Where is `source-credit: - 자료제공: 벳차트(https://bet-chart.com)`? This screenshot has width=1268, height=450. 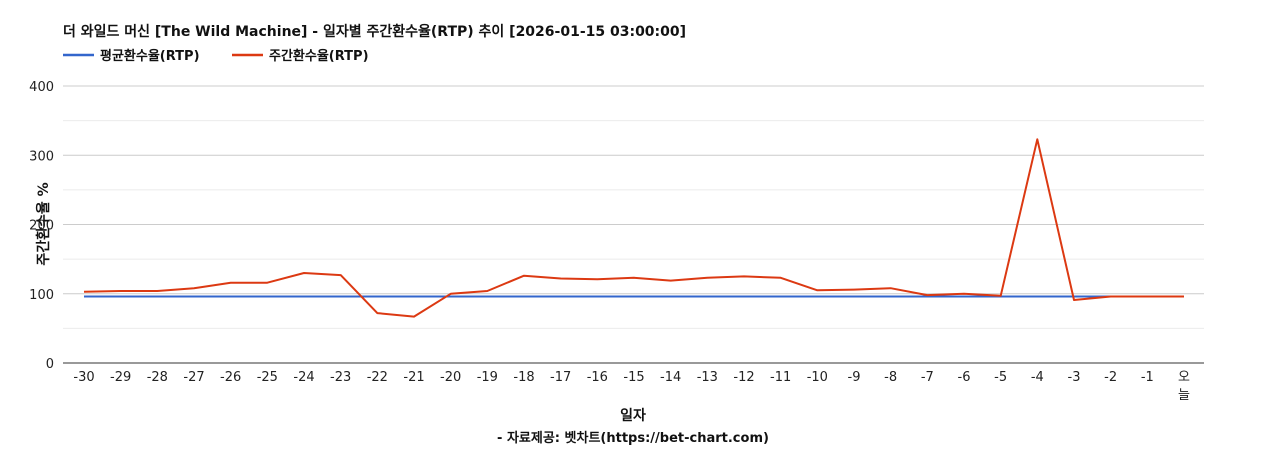
source-credit: - 자료제공: 벳차트(https://bet-chart.com) is located at coordinates (633, 438).